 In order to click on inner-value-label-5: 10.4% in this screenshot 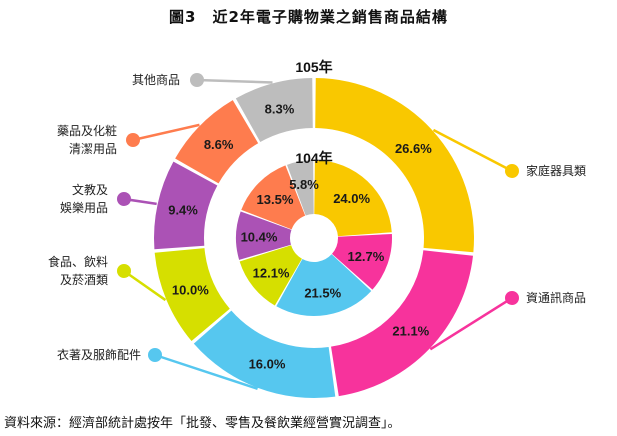, I will do `click(259, 236)`.